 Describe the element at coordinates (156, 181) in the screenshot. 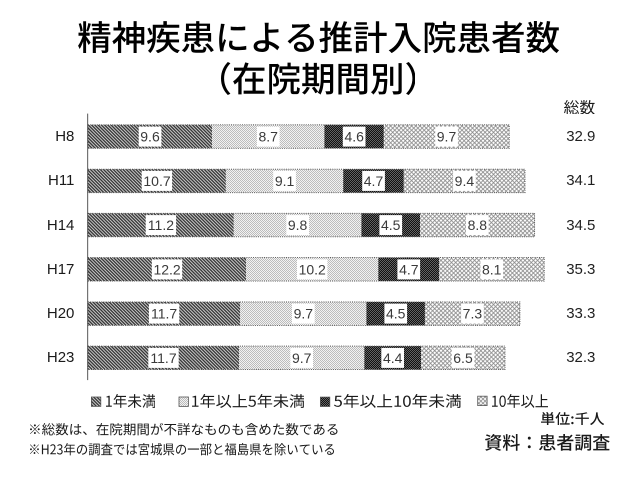

I see `svg-text: 10.7` at that location.